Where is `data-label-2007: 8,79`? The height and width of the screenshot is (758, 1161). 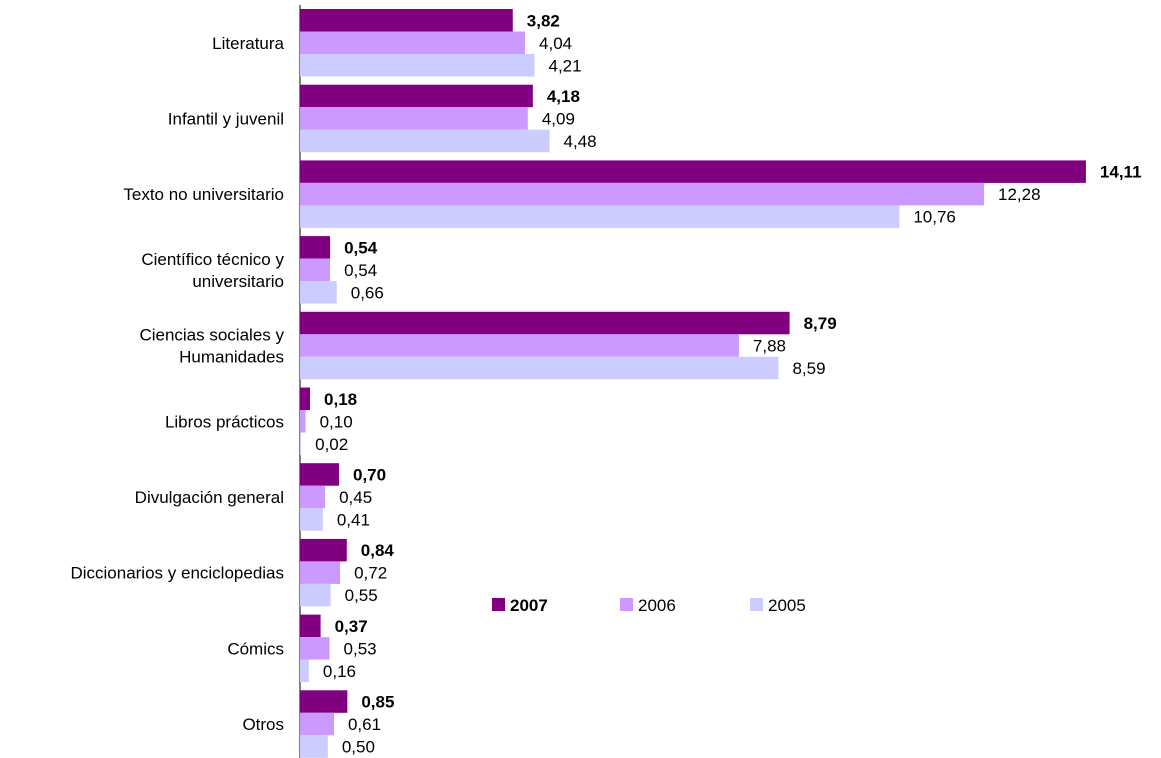
data-label-2007: 8,79 is located at coordinates (820, 323).